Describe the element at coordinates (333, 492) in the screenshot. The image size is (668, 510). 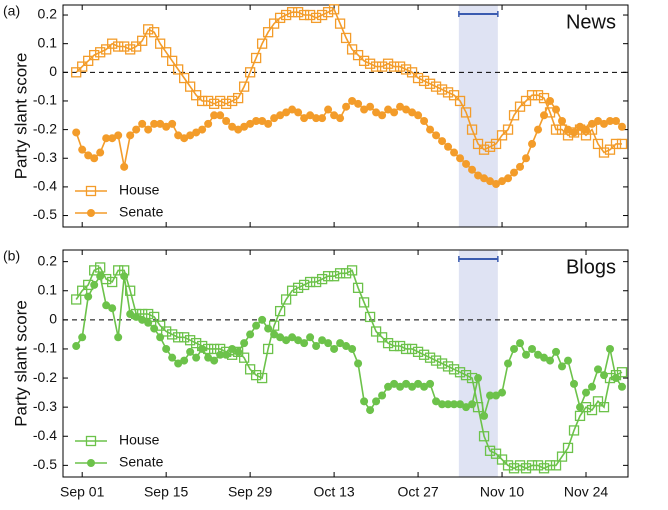
I see `x-tick-label: Oct 13` at that location.